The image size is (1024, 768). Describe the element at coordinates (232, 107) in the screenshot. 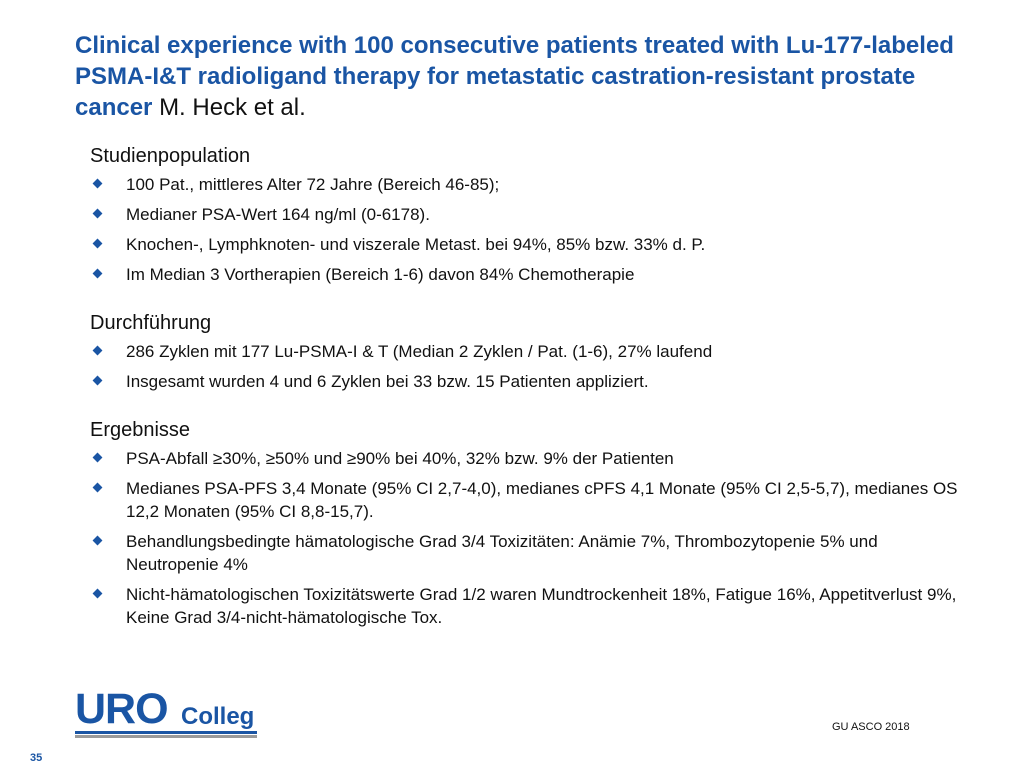

I see `title-author: M. Heck et al.` at that location.